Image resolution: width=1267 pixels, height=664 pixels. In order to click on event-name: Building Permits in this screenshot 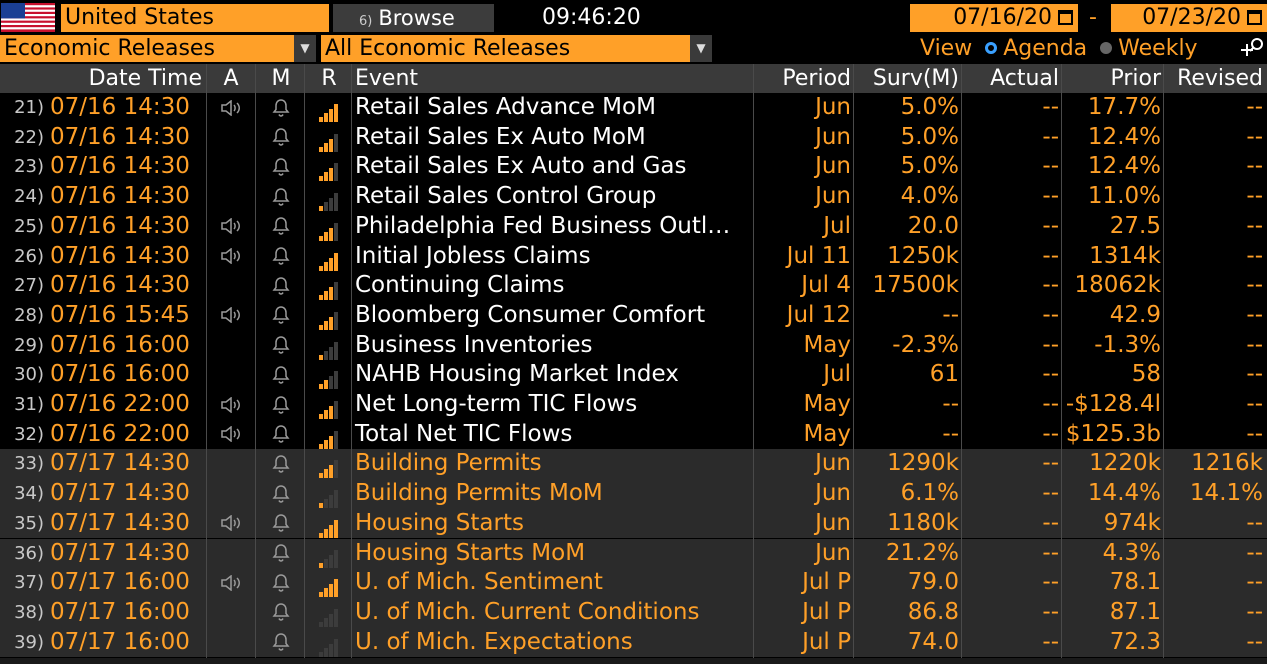, I will do `click(448, 463)`.